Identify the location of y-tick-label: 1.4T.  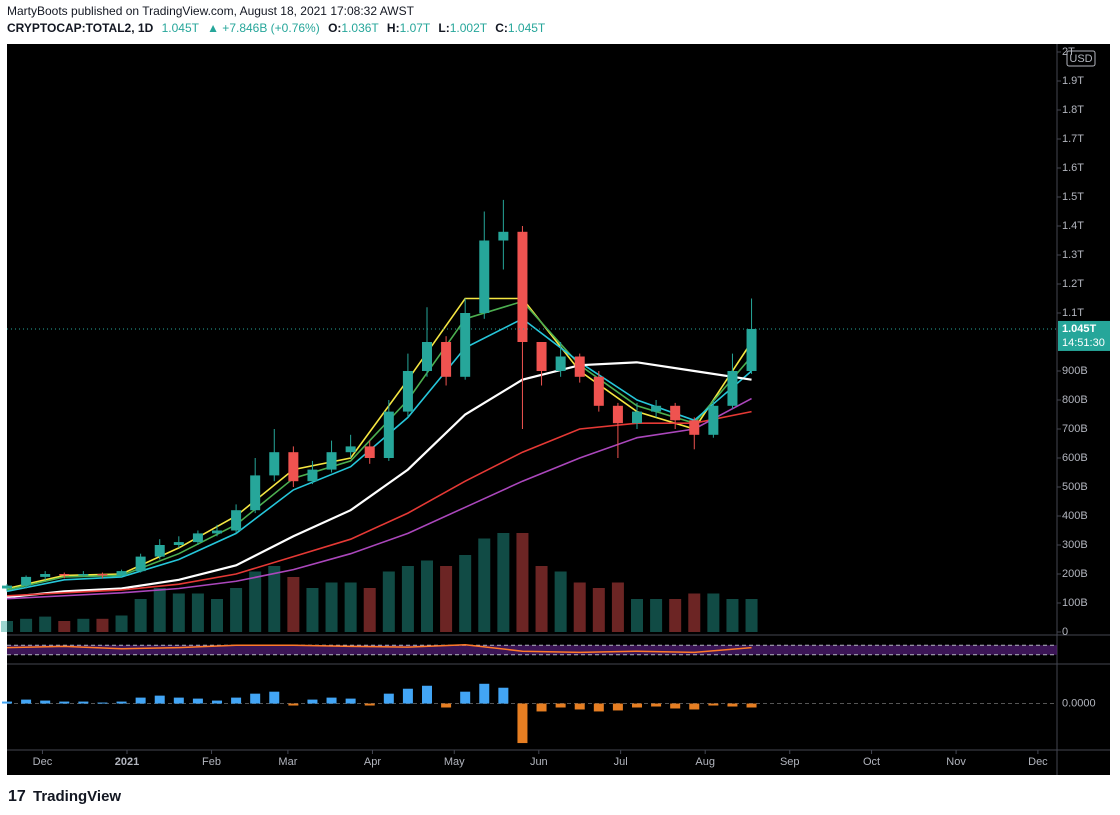
(1073, 226).